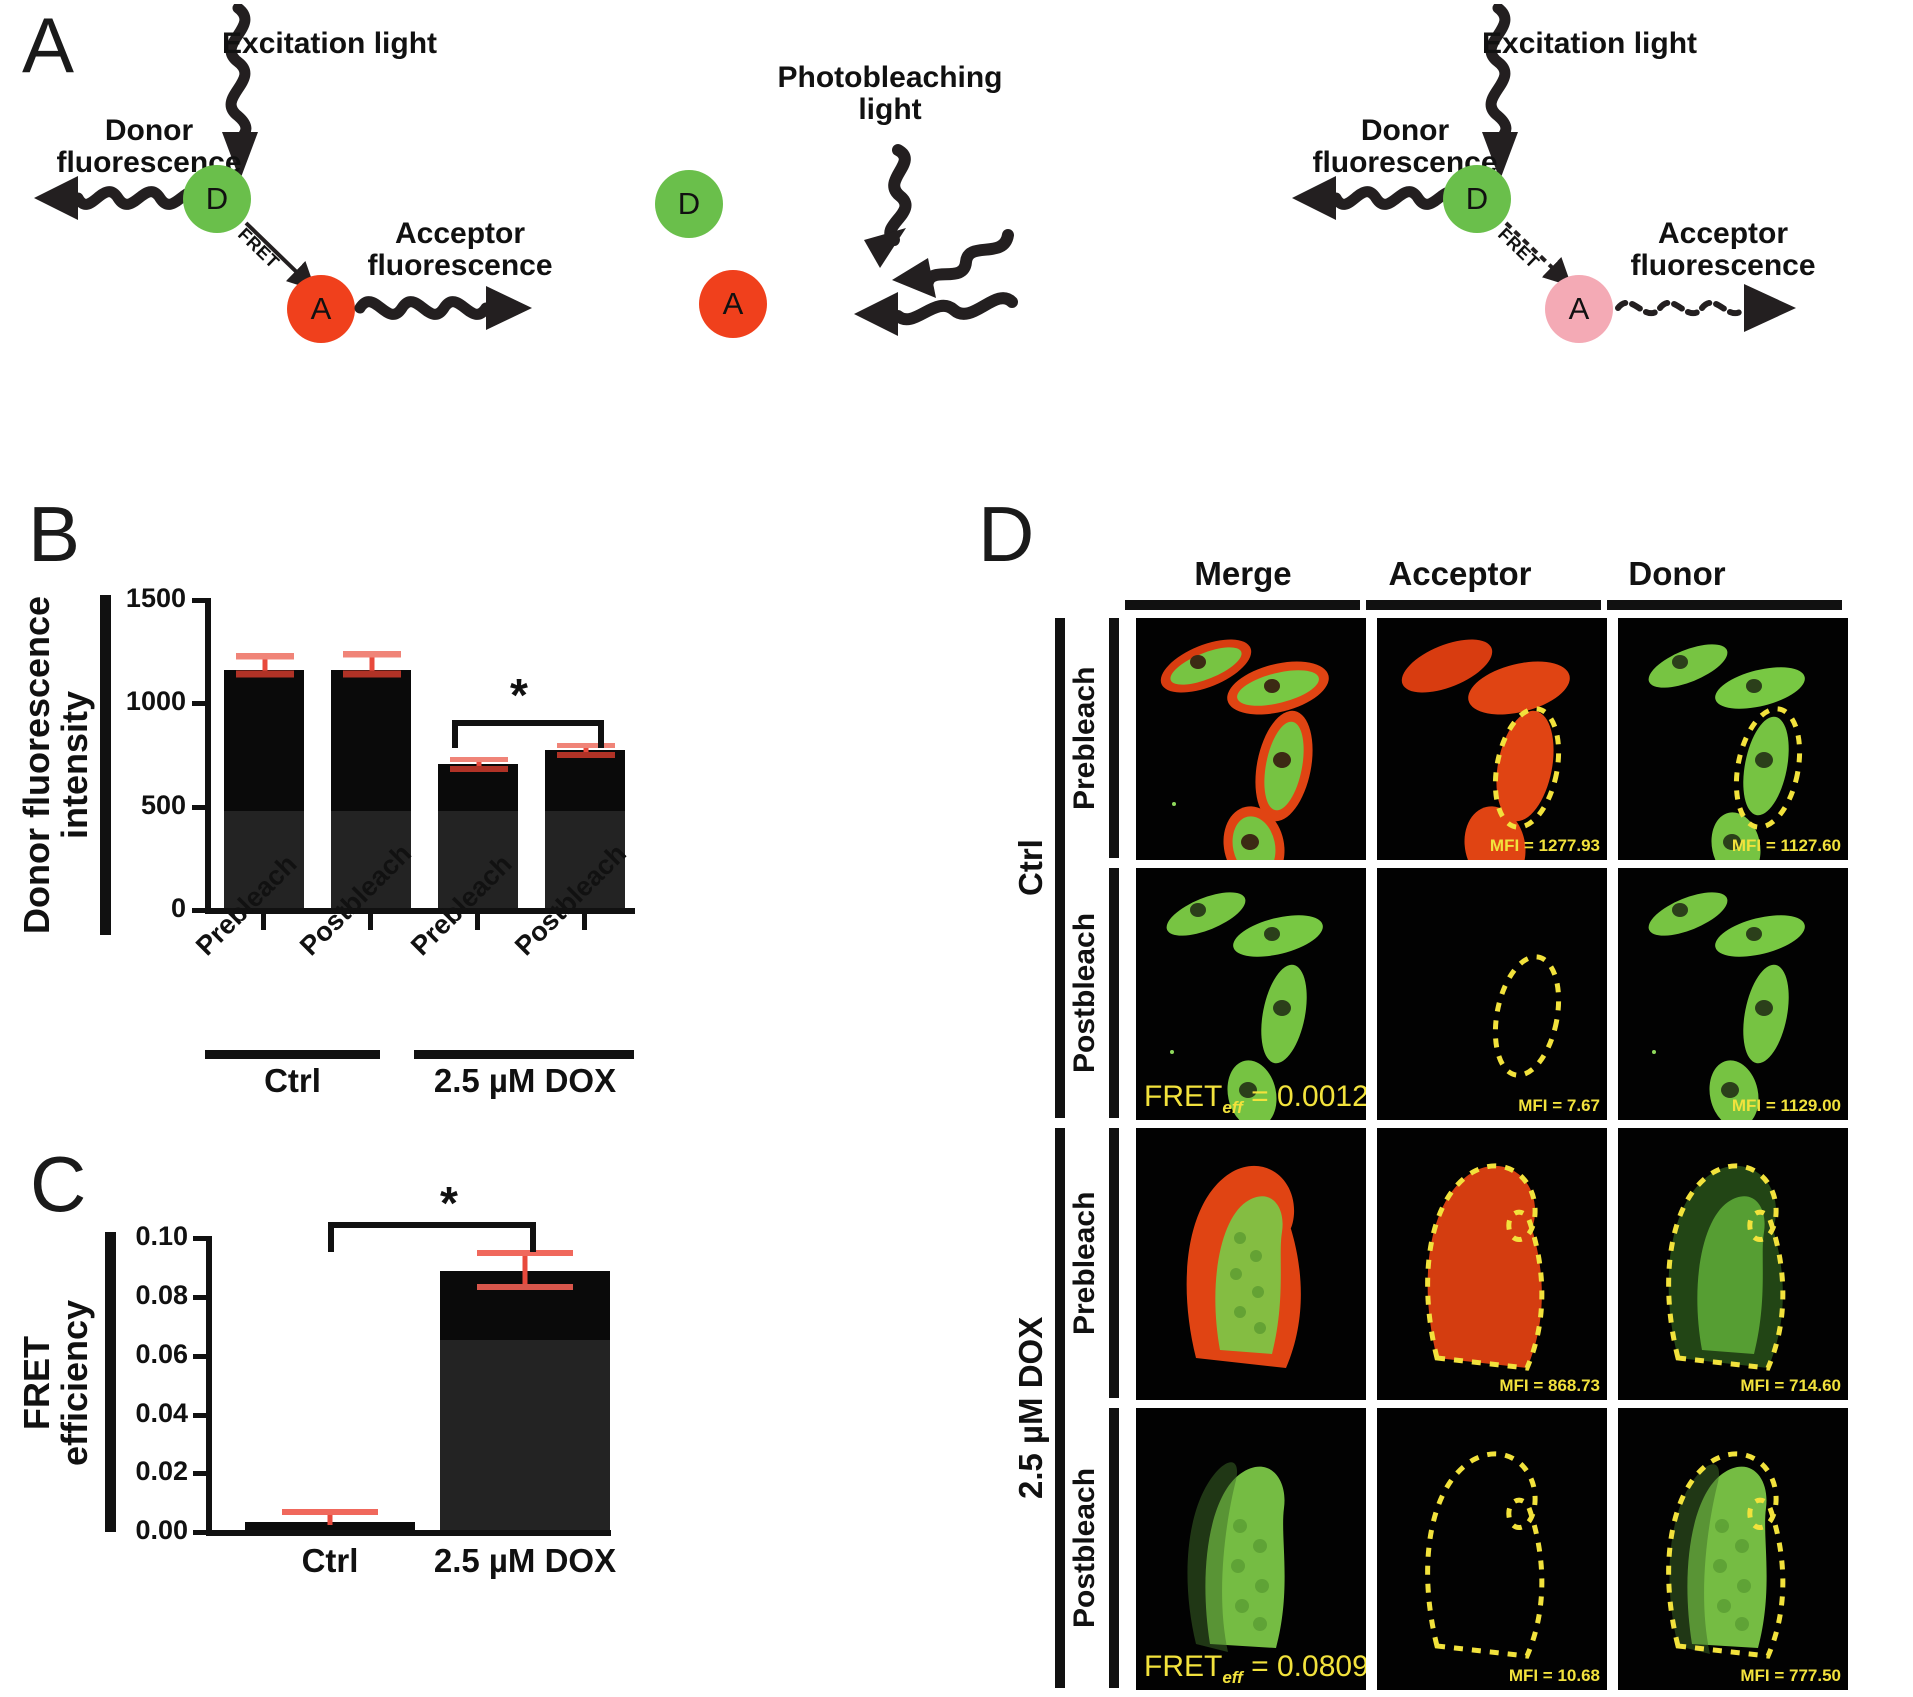 The height and width of the screenshot is (1697, 1913). What do you see at coordinates (155, 598) in the screenshot?
I see `panel-b-ytick-label-1500: 1500` at bounding box center [155, 598].